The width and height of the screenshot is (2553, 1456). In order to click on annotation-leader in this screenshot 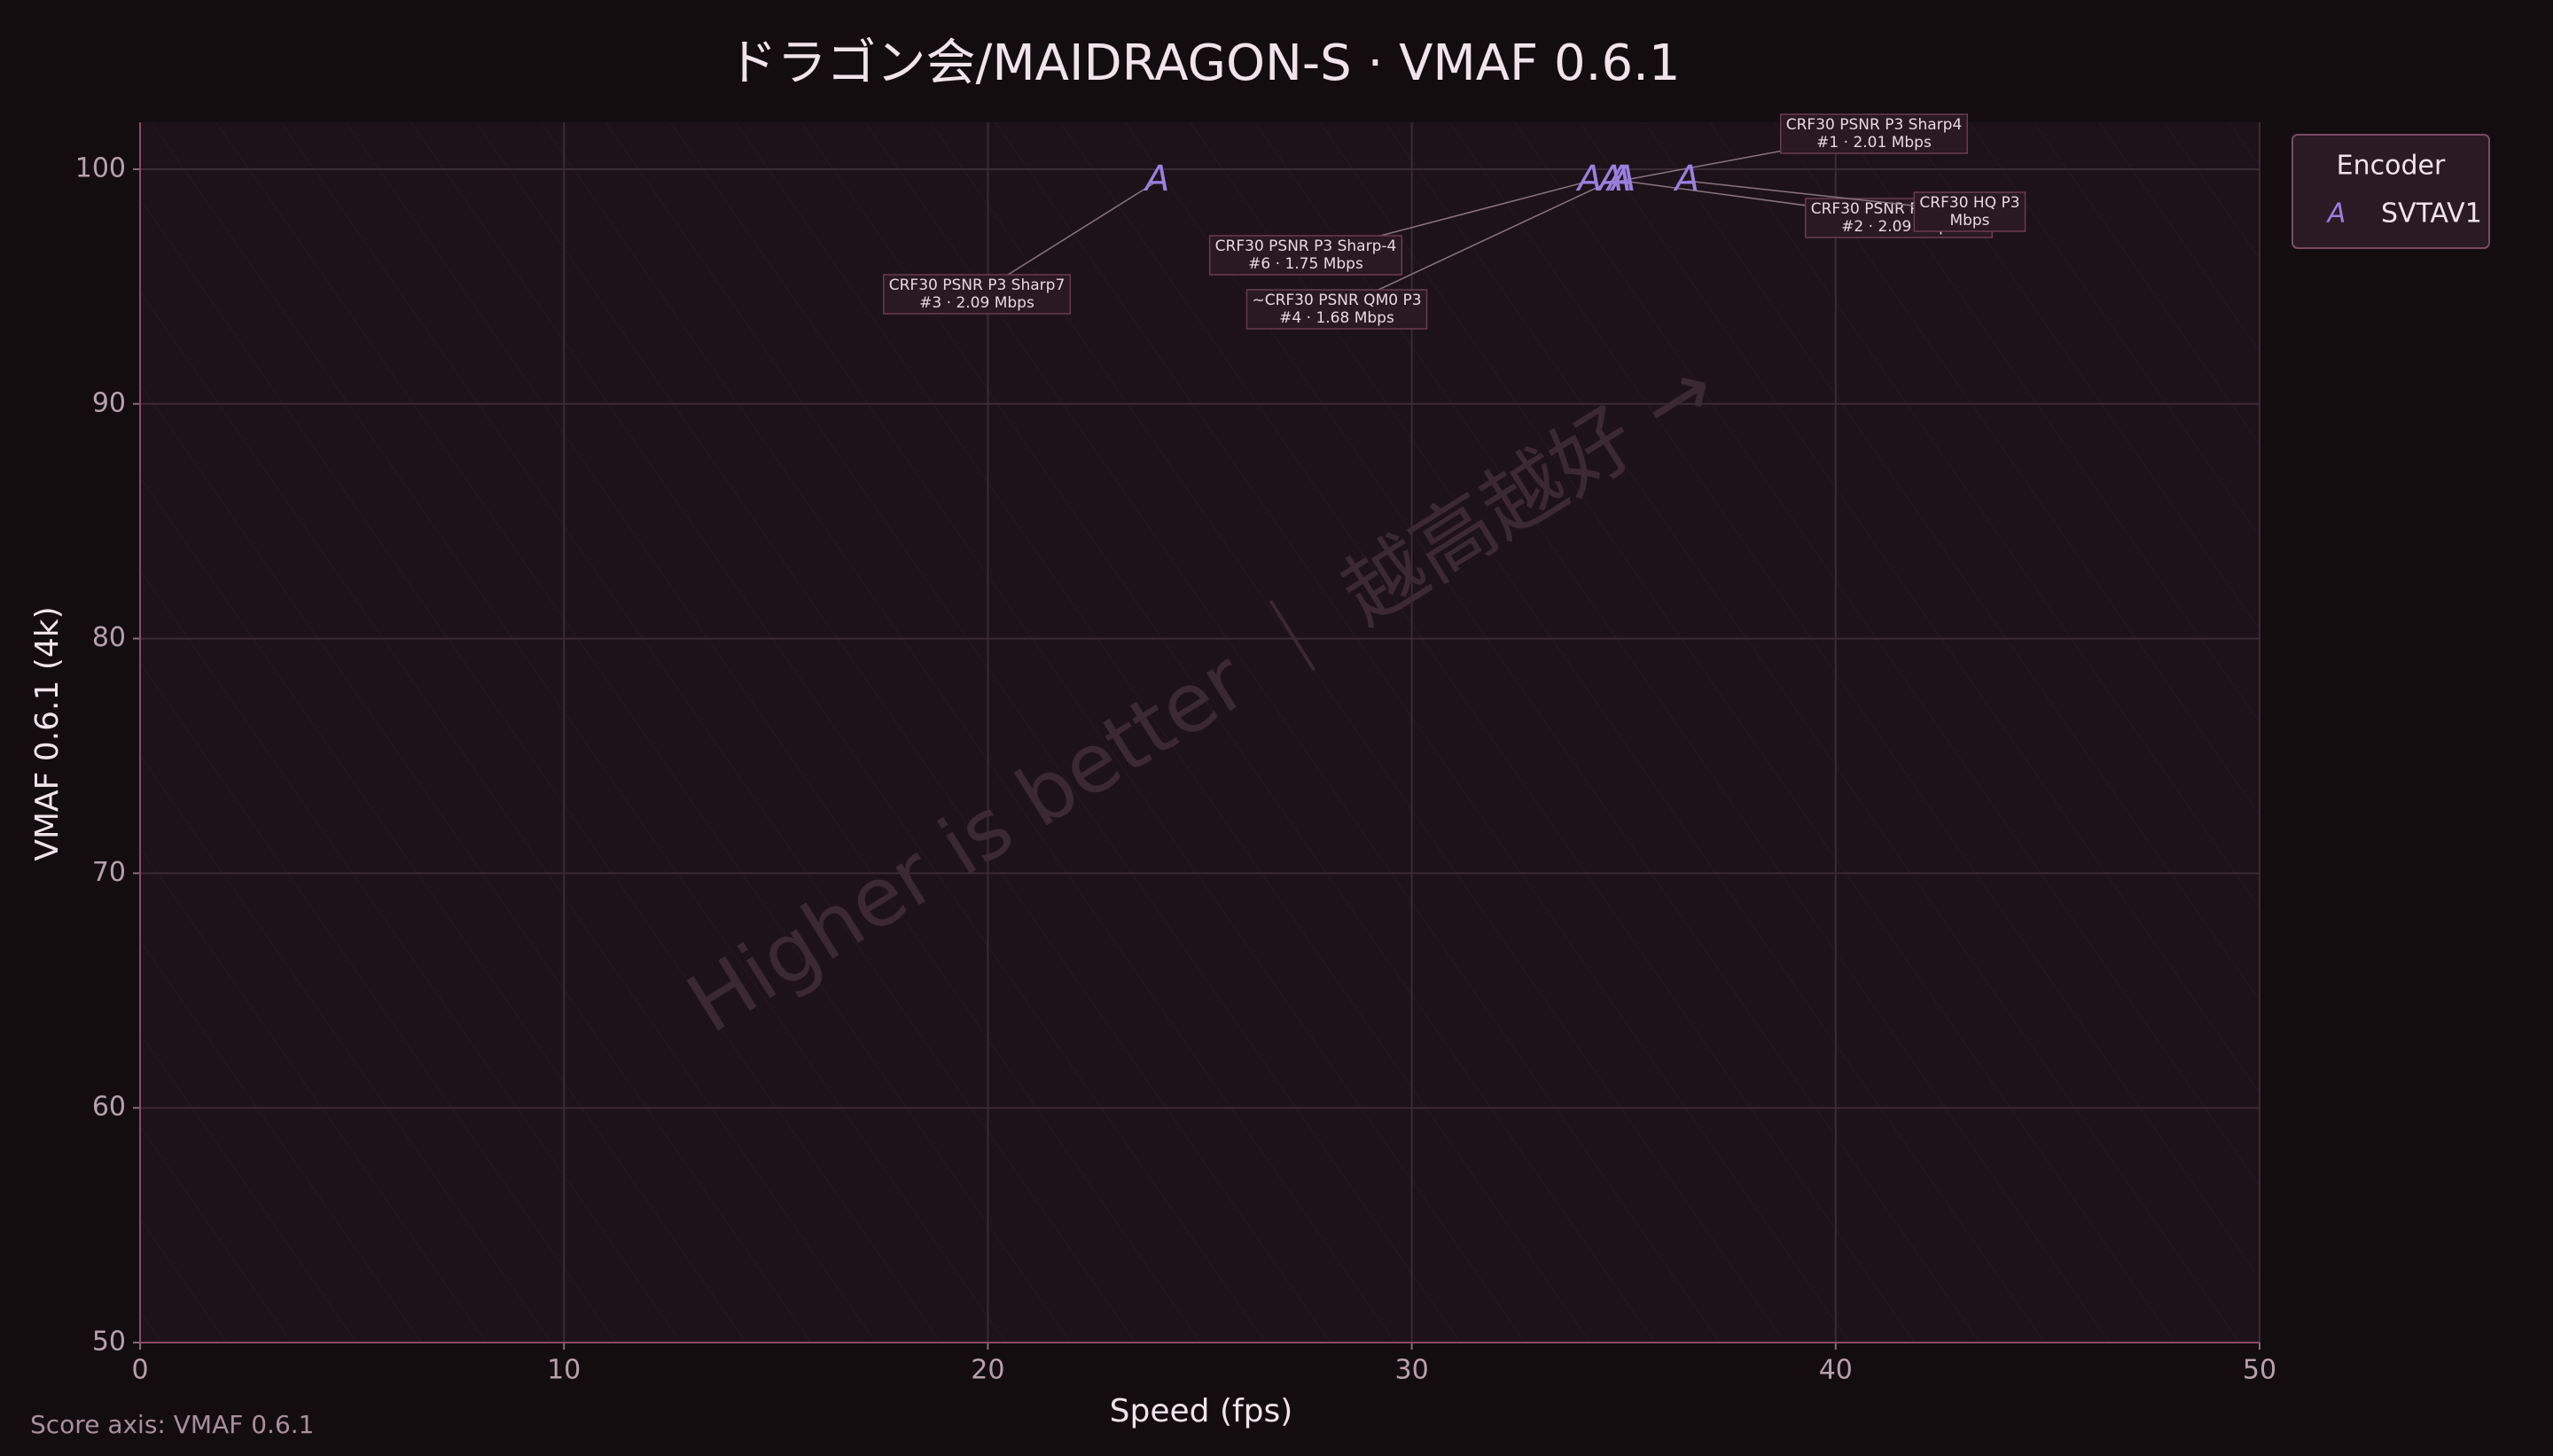, I will do `click(1474, 245)`.